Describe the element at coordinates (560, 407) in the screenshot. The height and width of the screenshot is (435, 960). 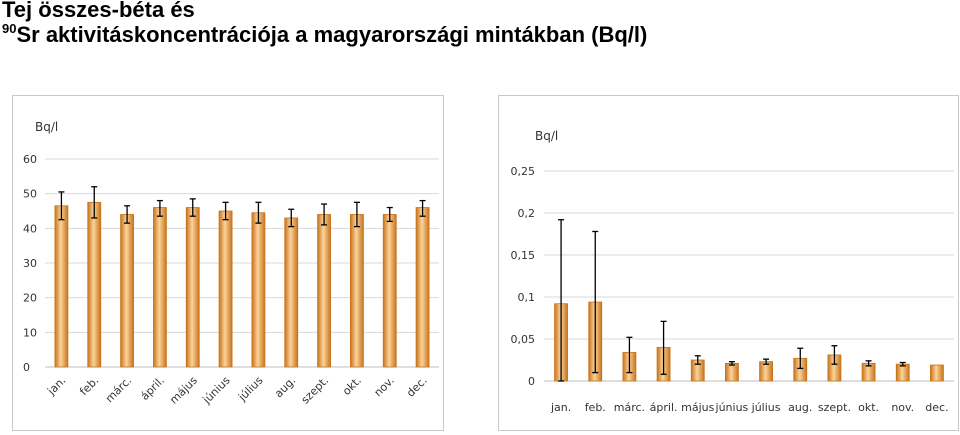
I see `sr90-x-tick-label: jan.` at that location.